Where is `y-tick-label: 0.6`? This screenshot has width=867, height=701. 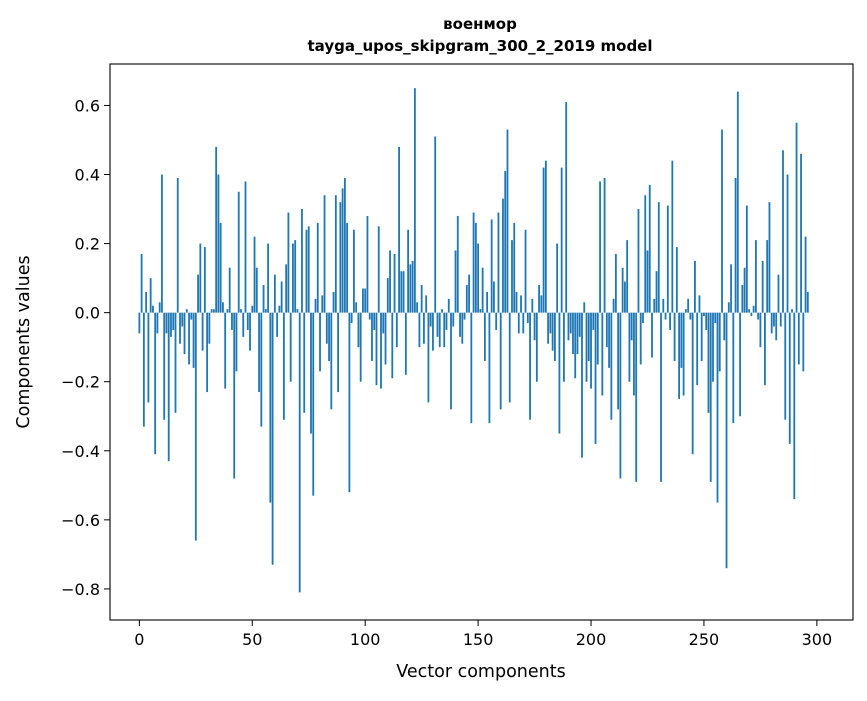
y-tick-label: 0.6 is located at coordinates (87, 105).